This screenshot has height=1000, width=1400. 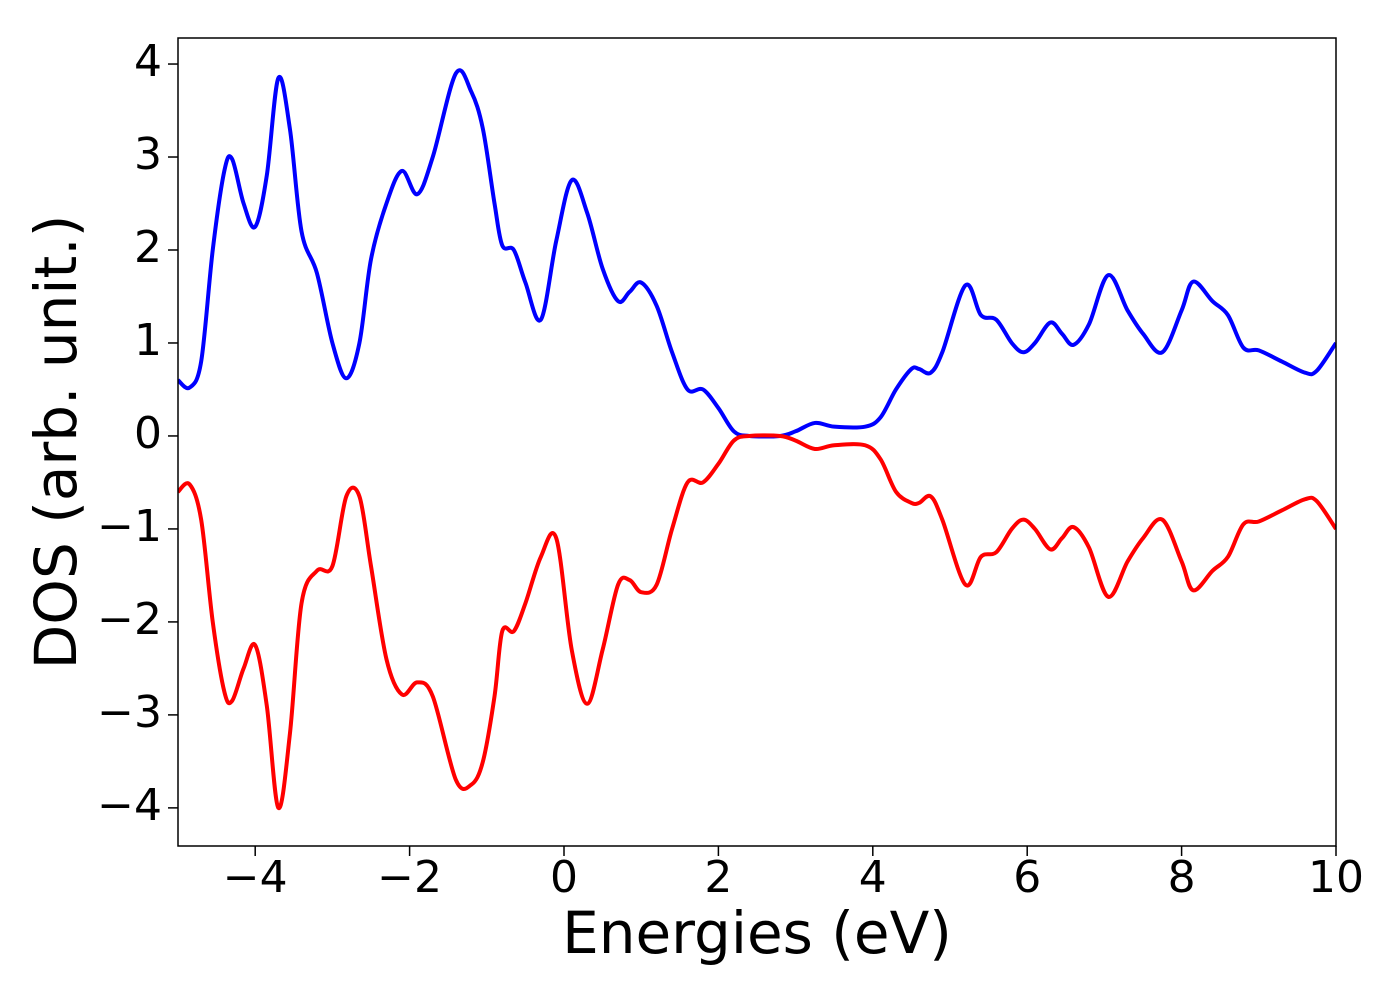 What do you see at coordinates (129, 712) in the screenshot?
I see `y-tick-label: −3` at bounding box center [129, 712].